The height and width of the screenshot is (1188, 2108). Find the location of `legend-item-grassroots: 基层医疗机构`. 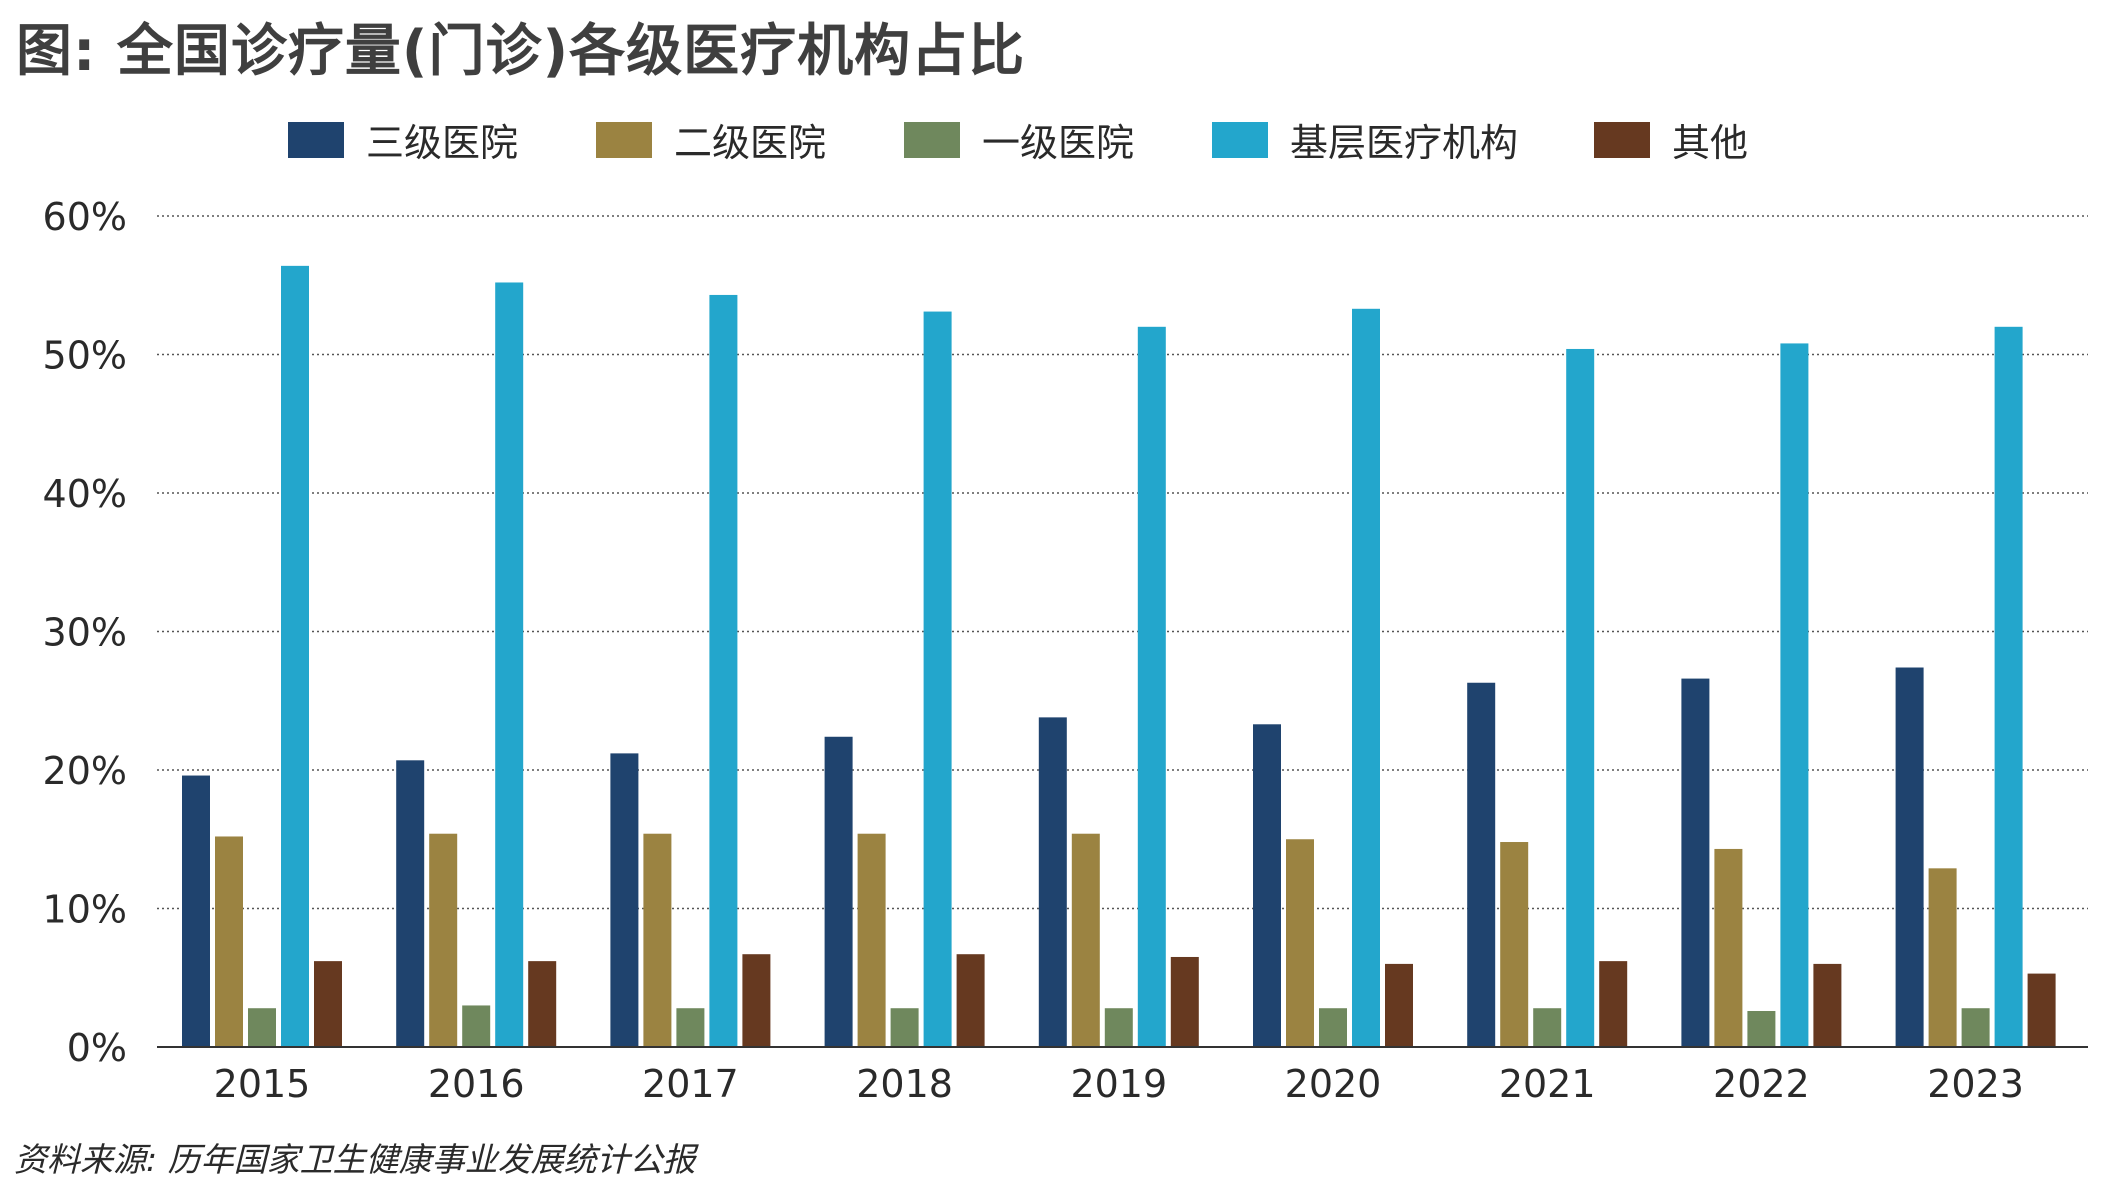

legend-item-grassroots: 基层医疗机构 is located at coordinates (1365, 139).